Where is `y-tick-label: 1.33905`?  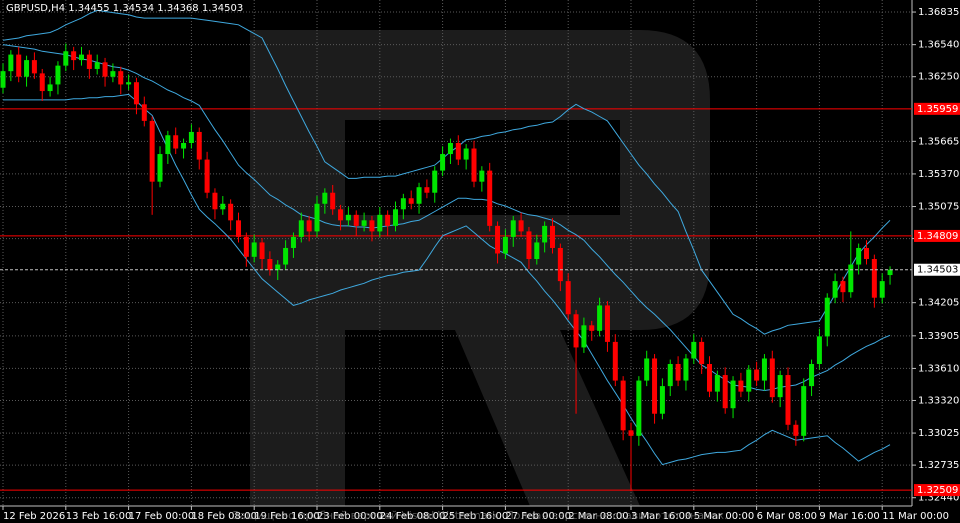 y-tick-label: 1.33905 is located at coordinates (938, 336).